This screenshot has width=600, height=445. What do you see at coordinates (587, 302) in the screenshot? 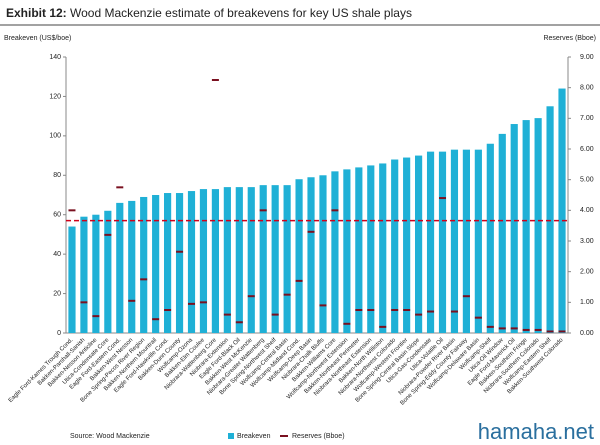
I see `y2-tick-label: 1.00` at bounding box center [587, 302].